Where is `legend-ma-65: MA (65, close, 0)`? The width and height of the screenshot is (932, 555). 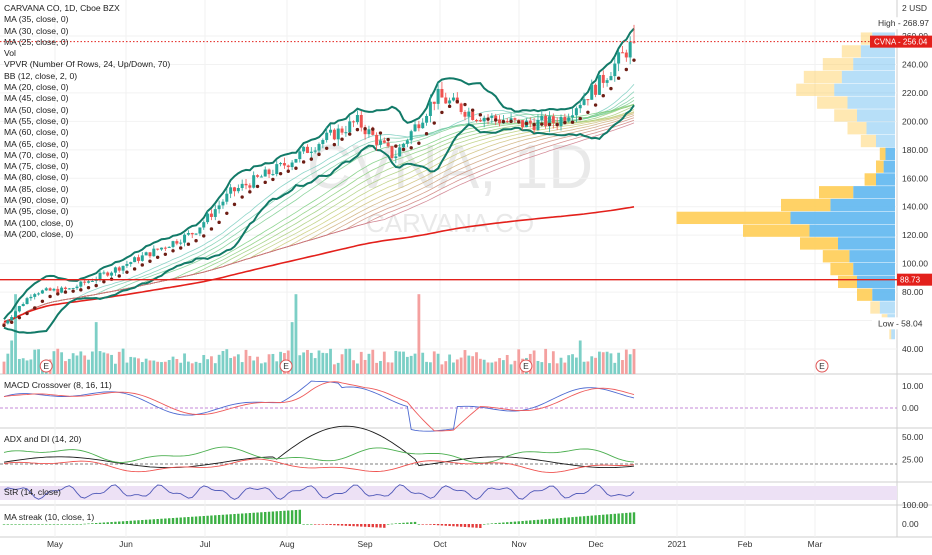
legend-ma-65: MA (65, close, 0) is located at coordinates (36, 143).